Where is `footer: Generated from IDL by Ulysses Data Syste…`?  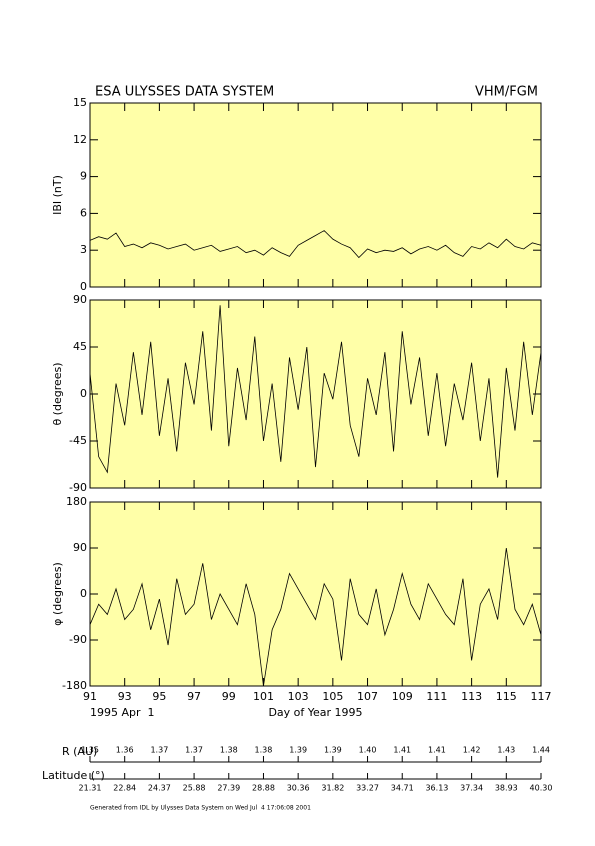
footer: Generated from IDL by Ulysses Data Syste… is located at coordinates (200, 808).